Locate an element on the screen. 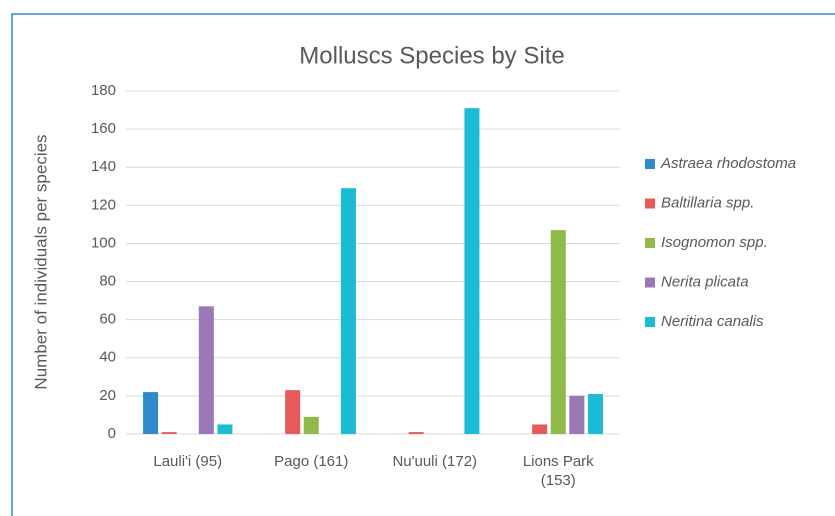 The image size is (835, 516). legend-label: Isognomon spp. is located at coordinates (714, 242).